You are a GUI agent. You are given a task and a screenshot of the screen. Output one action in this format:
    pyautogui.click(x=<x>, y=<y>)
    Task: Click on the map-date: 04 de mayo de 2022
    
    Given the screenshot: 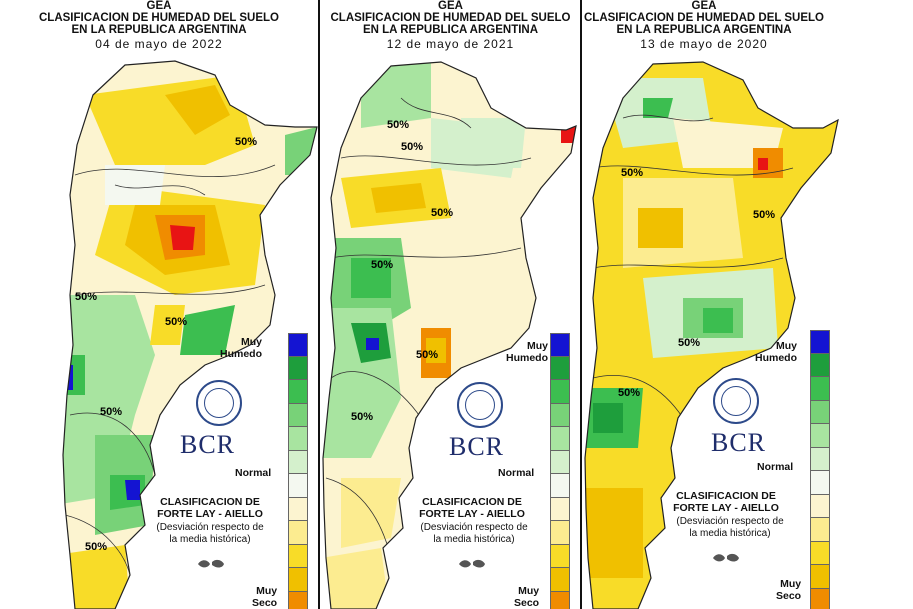 What is the action you would take?
    pyautogui.click(x=159, y=44)
    